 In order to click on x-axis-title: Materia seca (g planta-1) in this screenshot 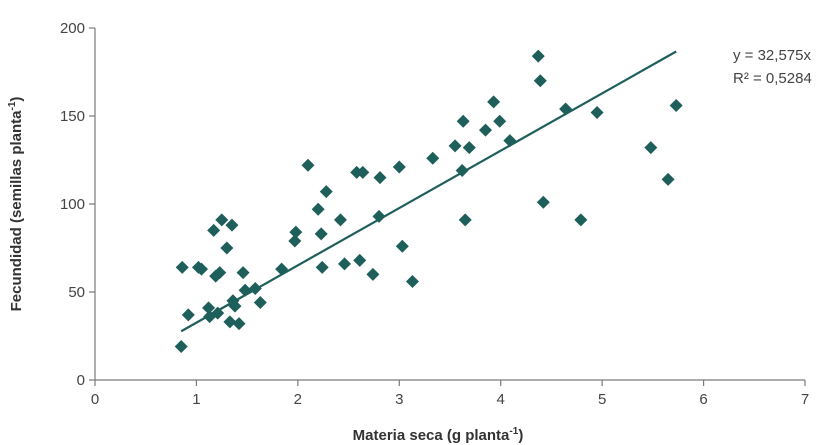, I will do `click(438, 435)`.